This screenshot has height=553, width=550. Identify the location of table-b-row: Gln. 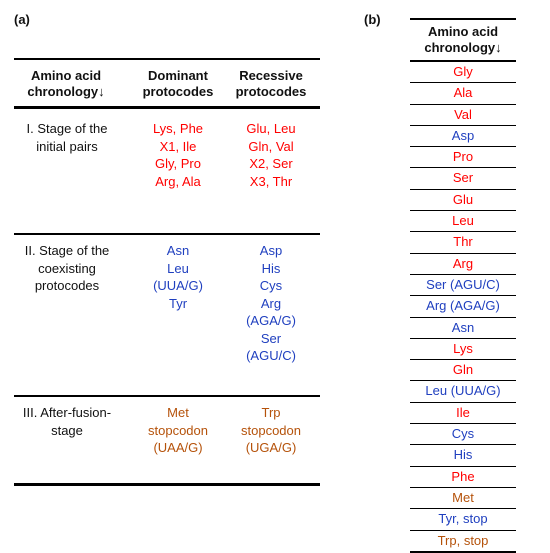
(463, 371).